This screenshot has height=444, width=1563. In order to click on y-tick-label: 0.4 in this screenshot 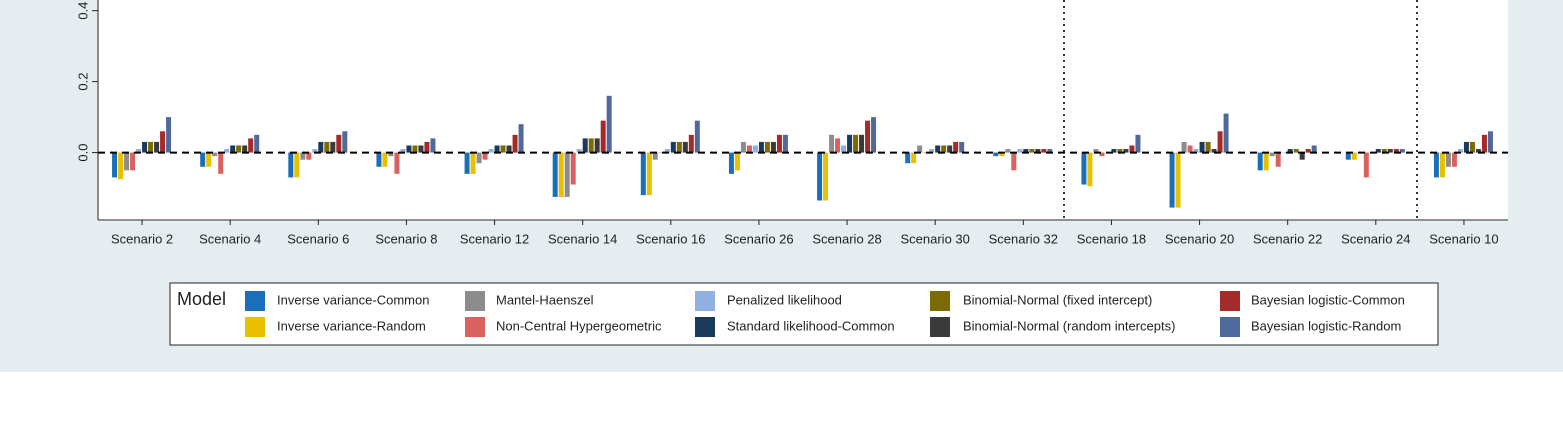, I will do `click(82, 11)`.